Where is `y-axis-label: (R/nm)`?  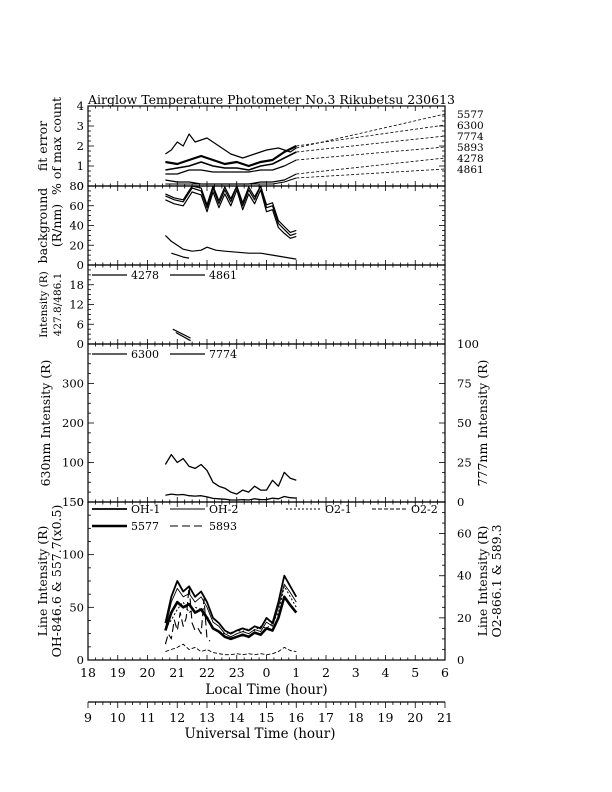
y-axis-label: (R/nm) is located at coordinates (56, 225).